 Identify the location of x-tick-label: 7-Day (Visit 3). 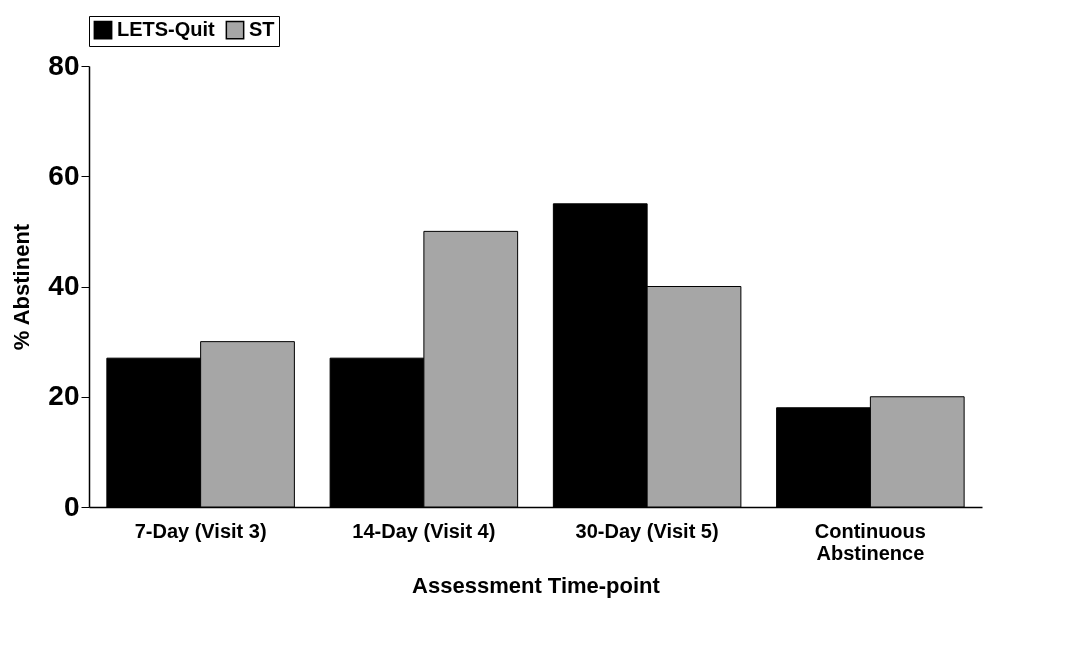
(200, 530).